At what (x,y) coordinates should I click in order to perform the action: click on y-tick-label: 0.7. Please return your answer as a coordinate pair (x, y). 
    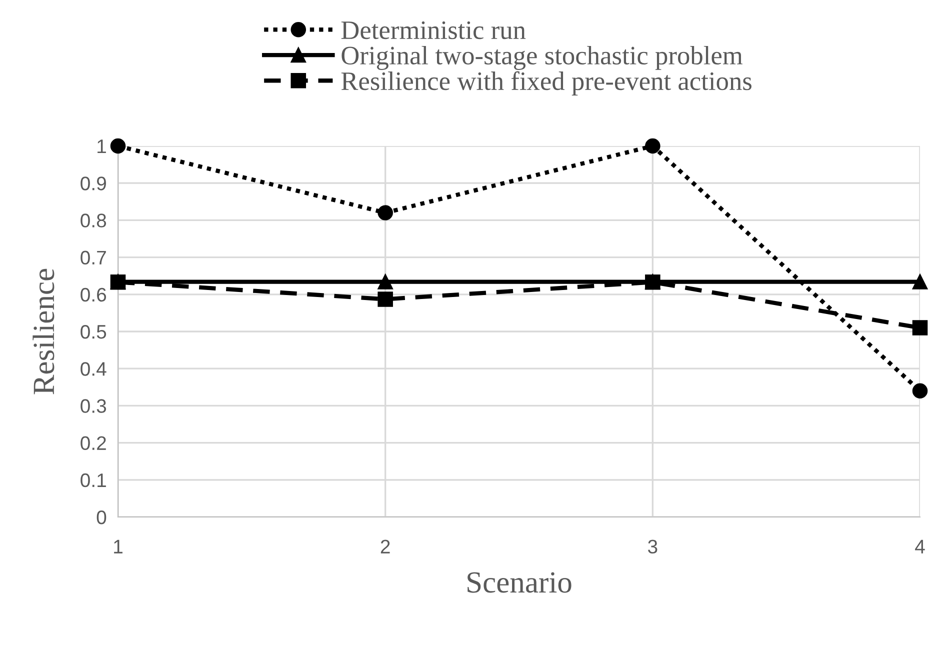
    Looking at the image, I should click on (93, 257).